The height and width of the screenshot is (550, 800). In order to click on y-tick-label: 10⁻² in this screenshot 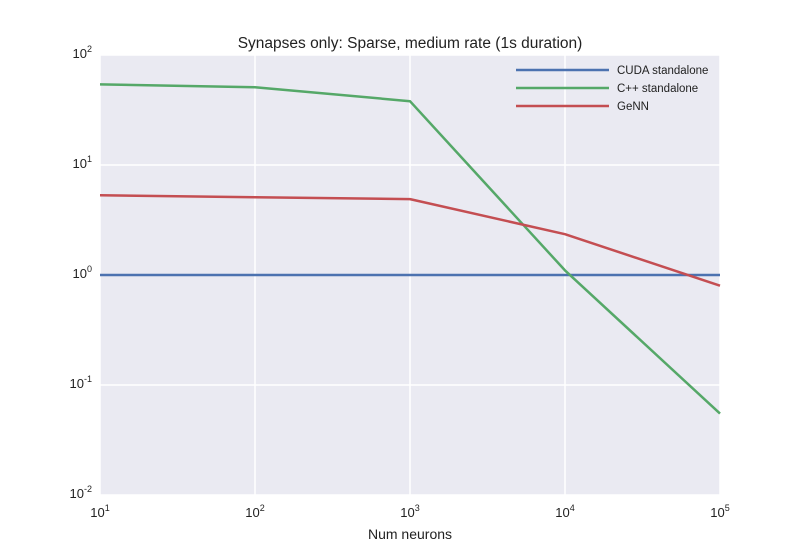, I will do `click(81, 492)`.